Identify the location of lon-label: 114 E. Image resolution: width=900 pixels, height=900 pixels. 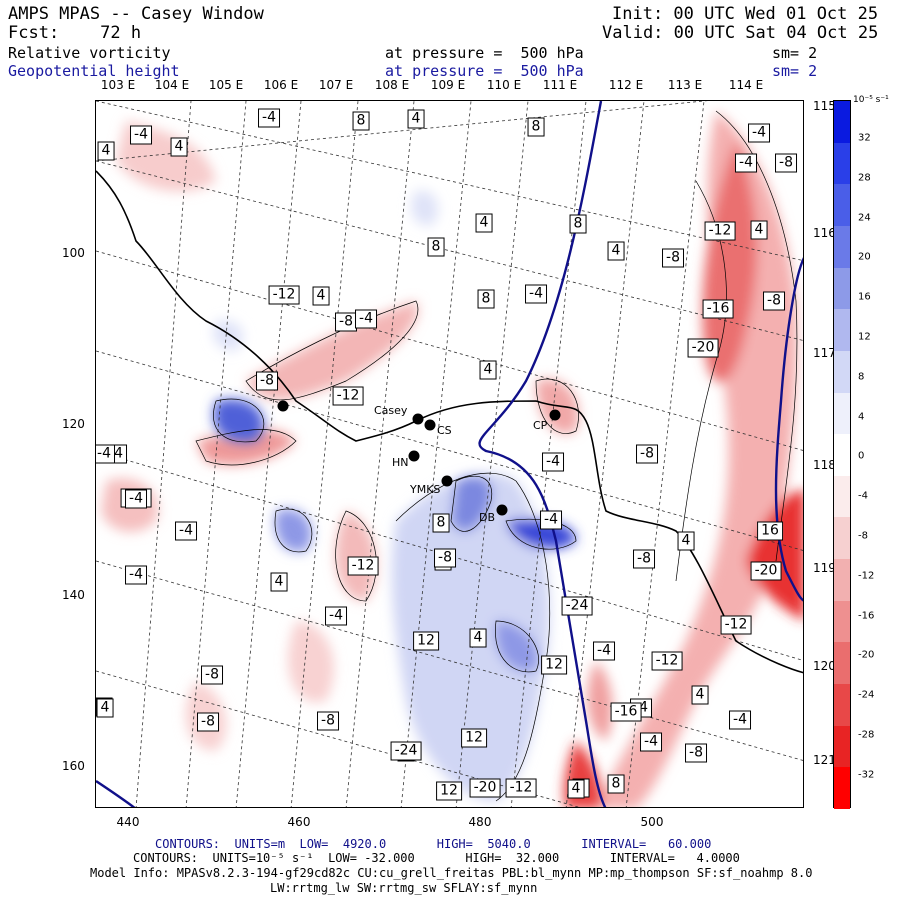
(746, 85).